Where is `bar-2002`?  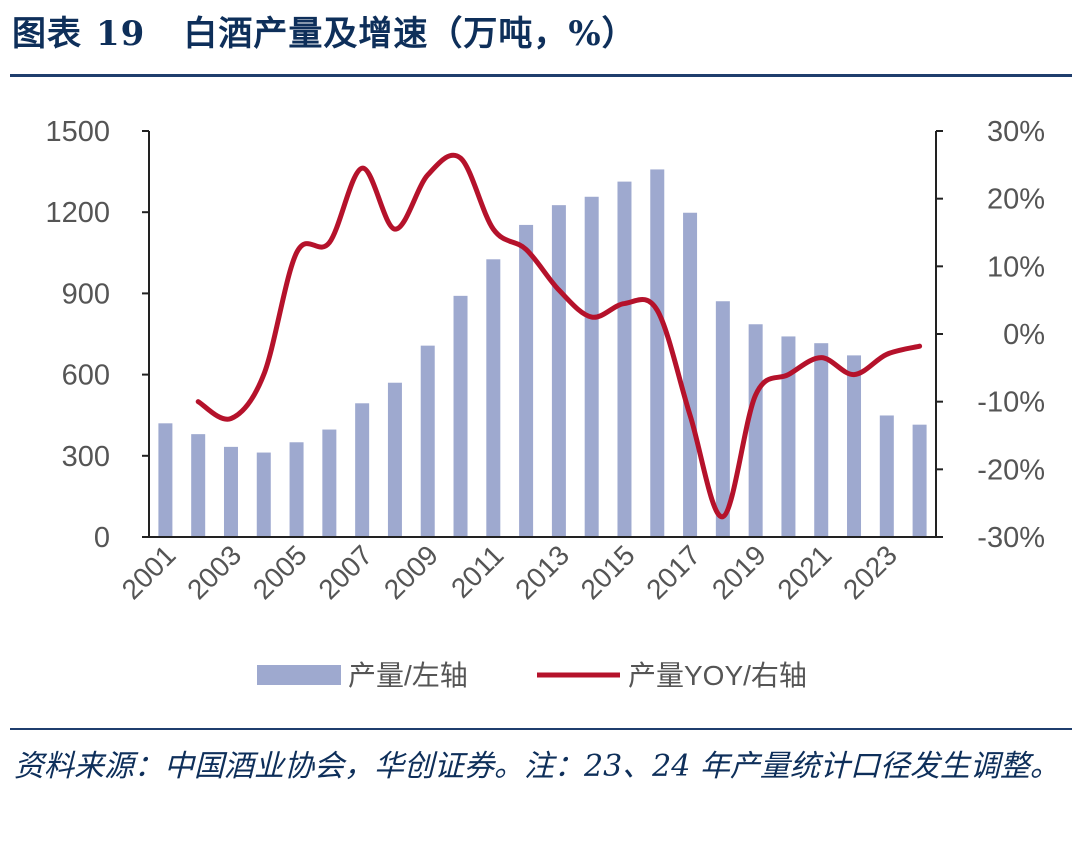 bar-2002 is located at coordinates (198, 485).